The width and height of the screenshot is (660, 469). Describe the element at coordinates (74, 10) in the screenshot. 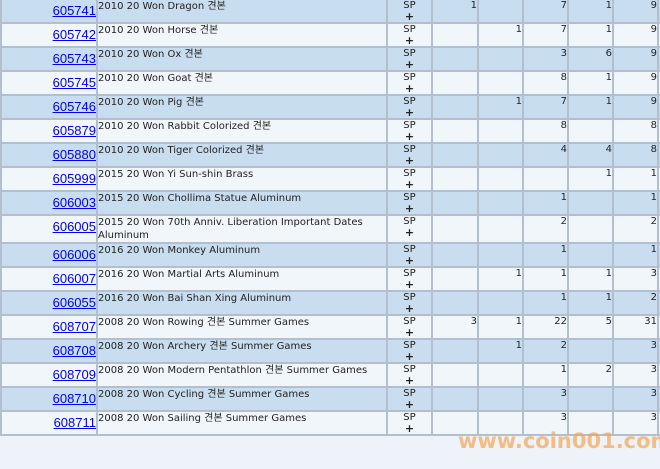

I see `coin-id-link: 605741` at that location.